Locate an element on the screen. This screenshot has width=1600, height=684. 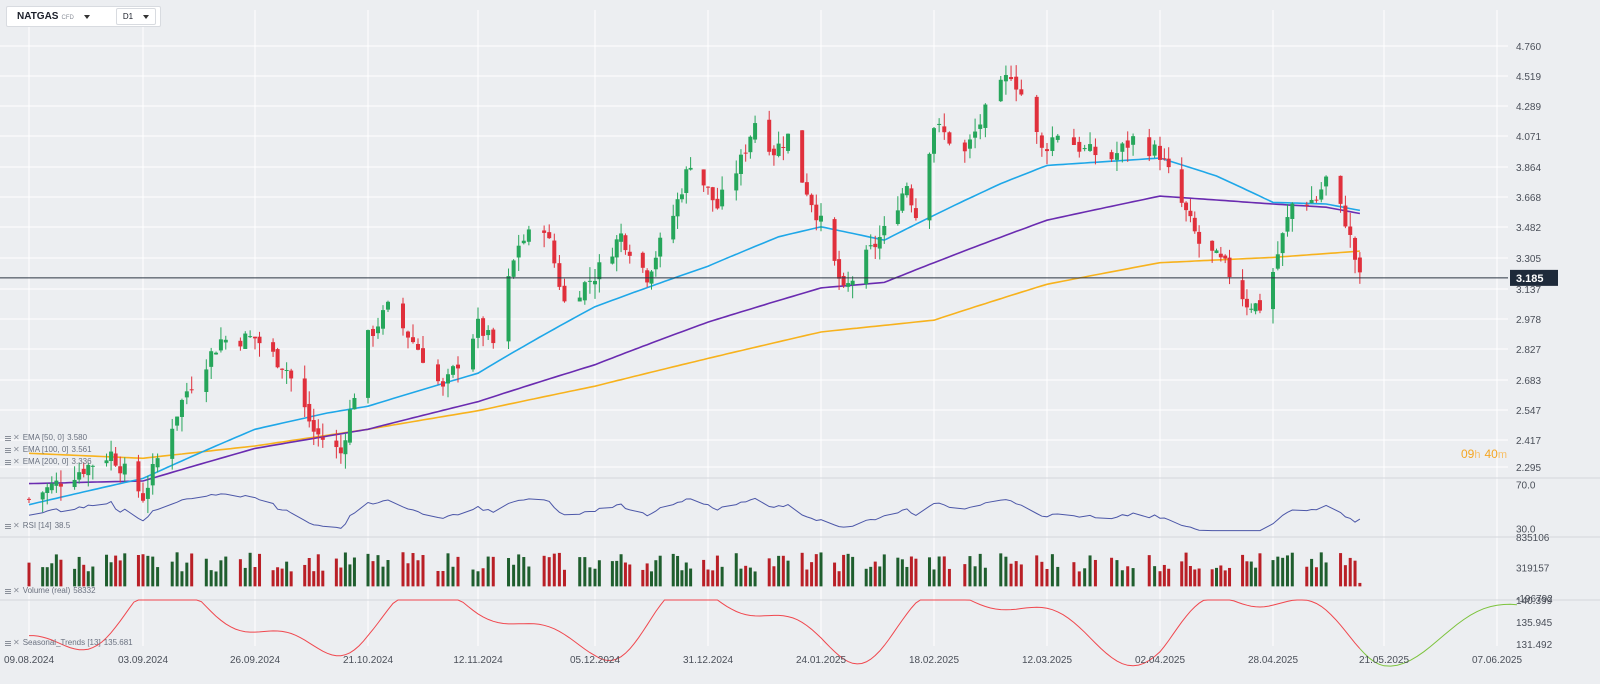
price-tick-label: 2.417 is located at coordinates (1528, 441).